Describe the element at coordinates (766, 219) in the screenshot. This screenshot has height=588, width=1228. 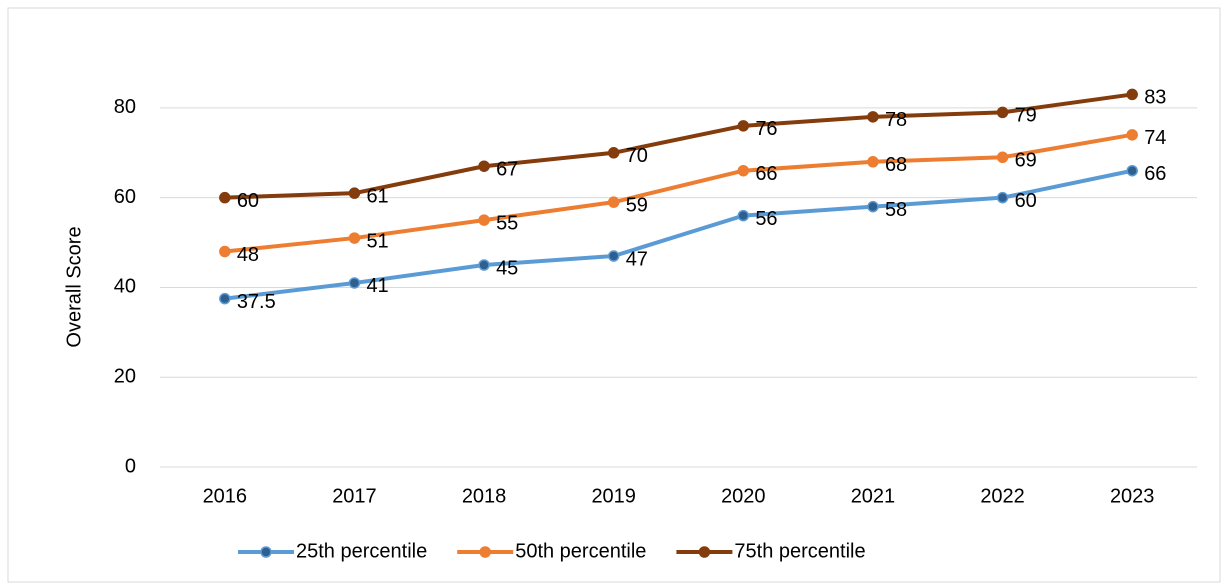
I see `data-label: 56` at that location.